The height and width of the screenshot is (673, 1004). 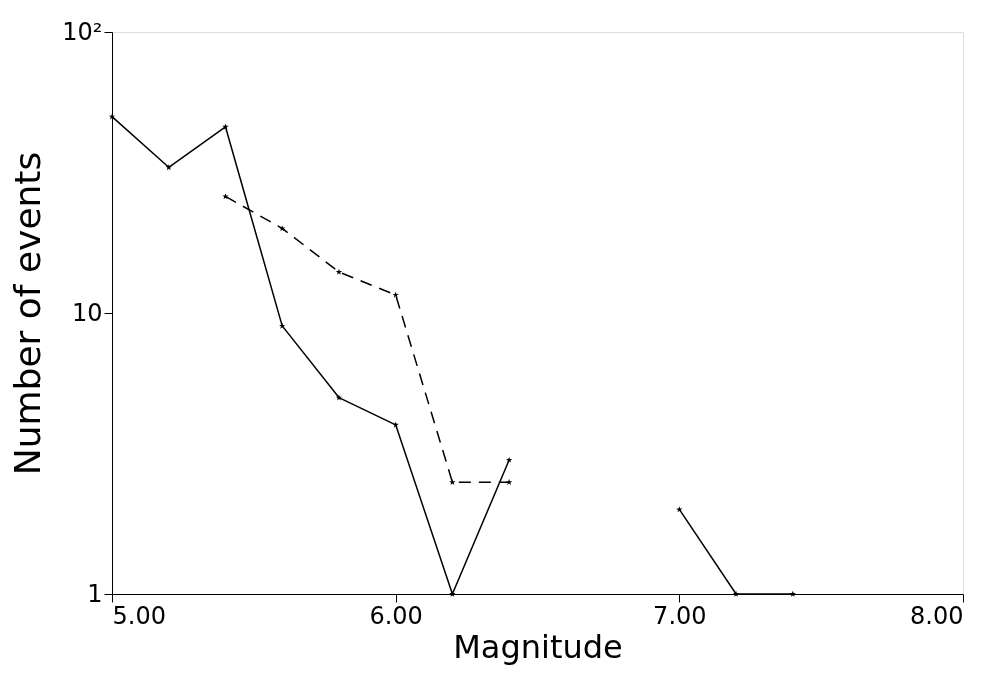 I want to click on y-tick-label: 1, so click(x=95, y=593).